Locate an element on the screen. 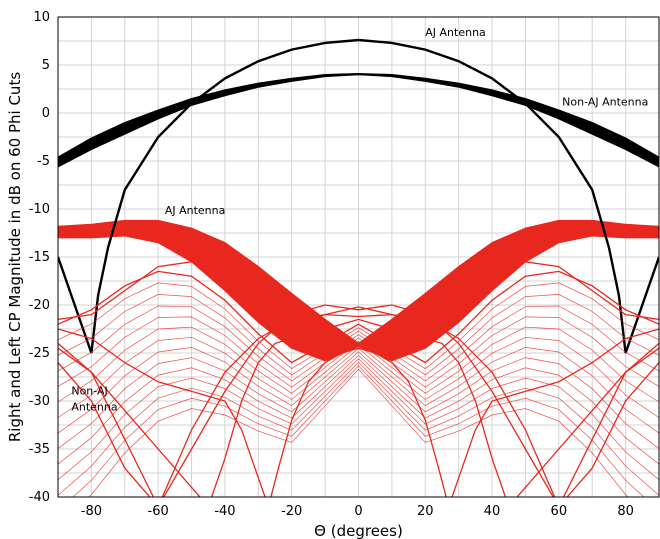 Image resolution: width=660 pixels, height=539 pixels. x-axis-ticks: -80 -60 -40 -20 0 20 40 60 80 is located at coordinates (357, 511).